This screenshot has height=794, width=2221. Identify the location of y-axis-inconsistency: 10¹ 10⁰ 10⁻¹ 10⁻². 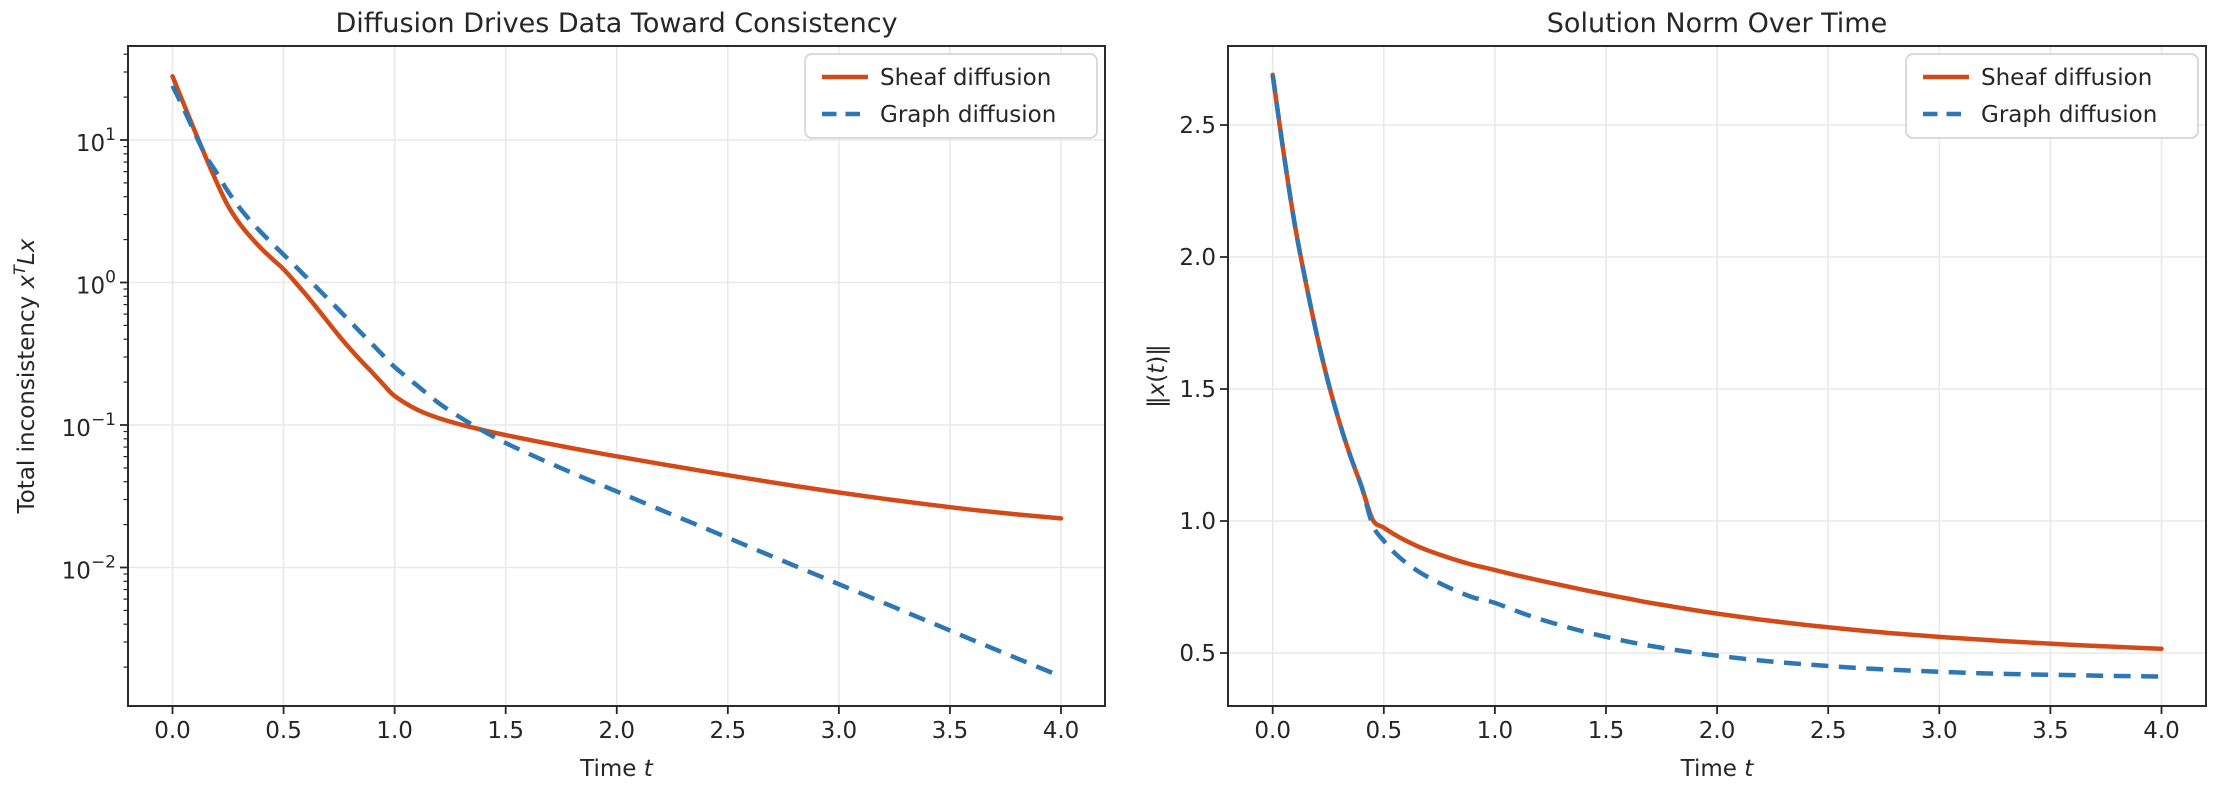
(95, 360).